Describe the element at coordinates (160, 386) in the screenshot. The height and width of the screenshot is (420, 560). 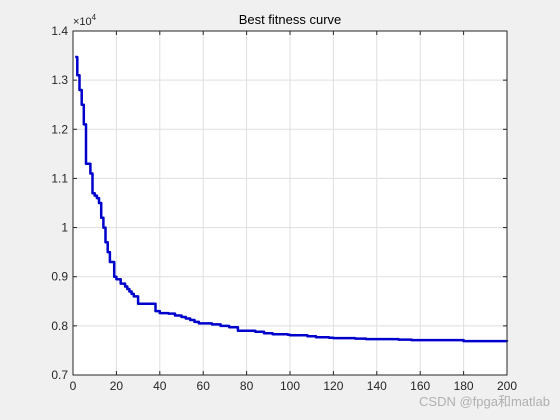
I see `x-tick-label: 40` at that location.